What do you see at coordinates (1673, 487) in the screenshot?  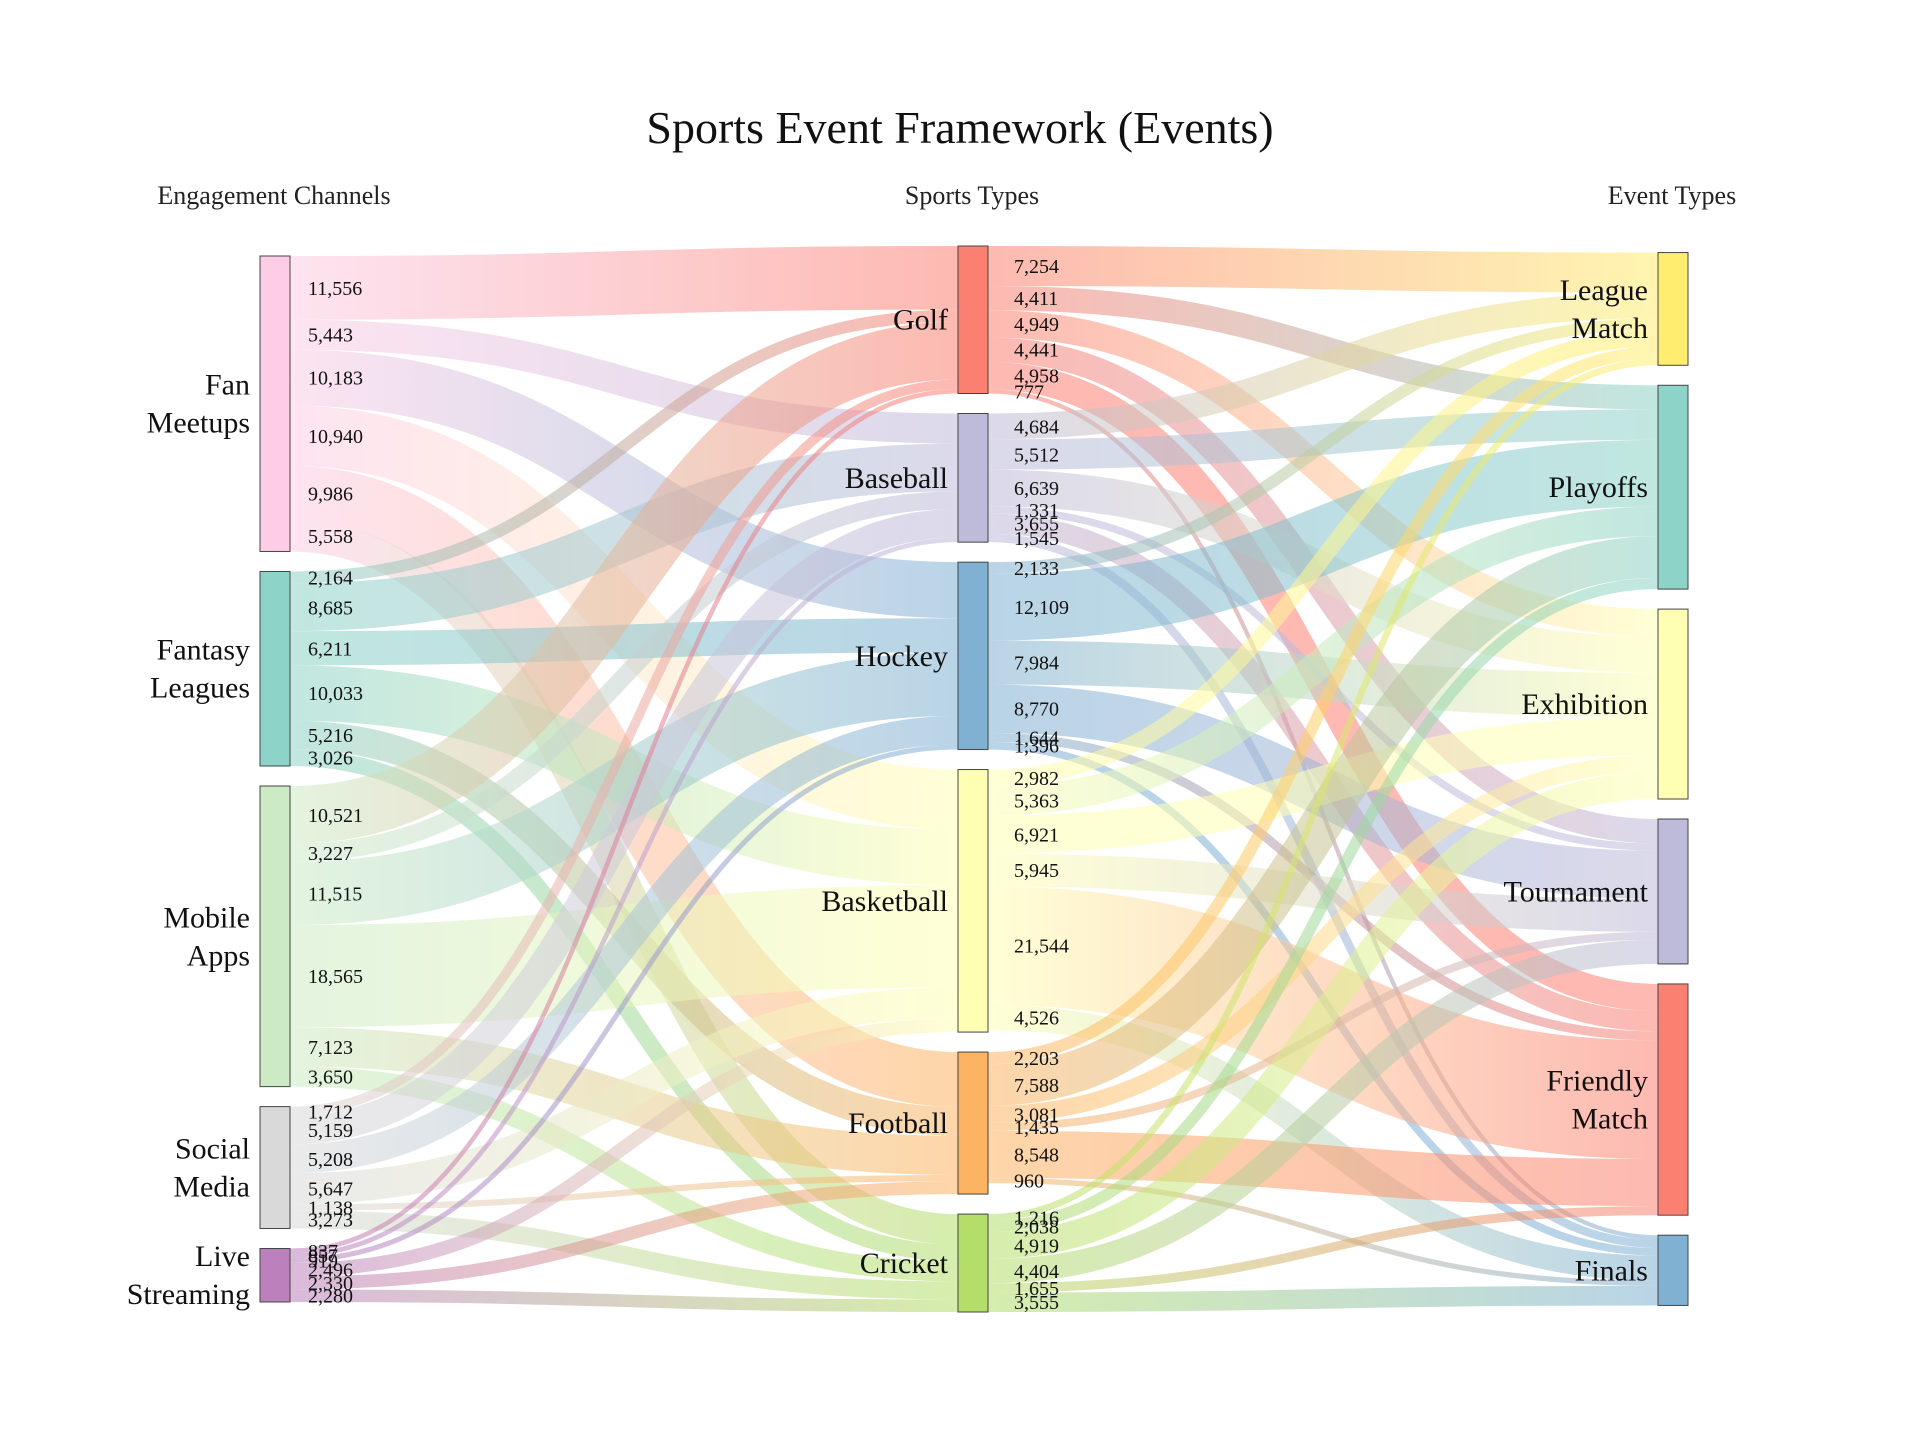 I see `node-playoffs` at bounding box center [1673, 487].